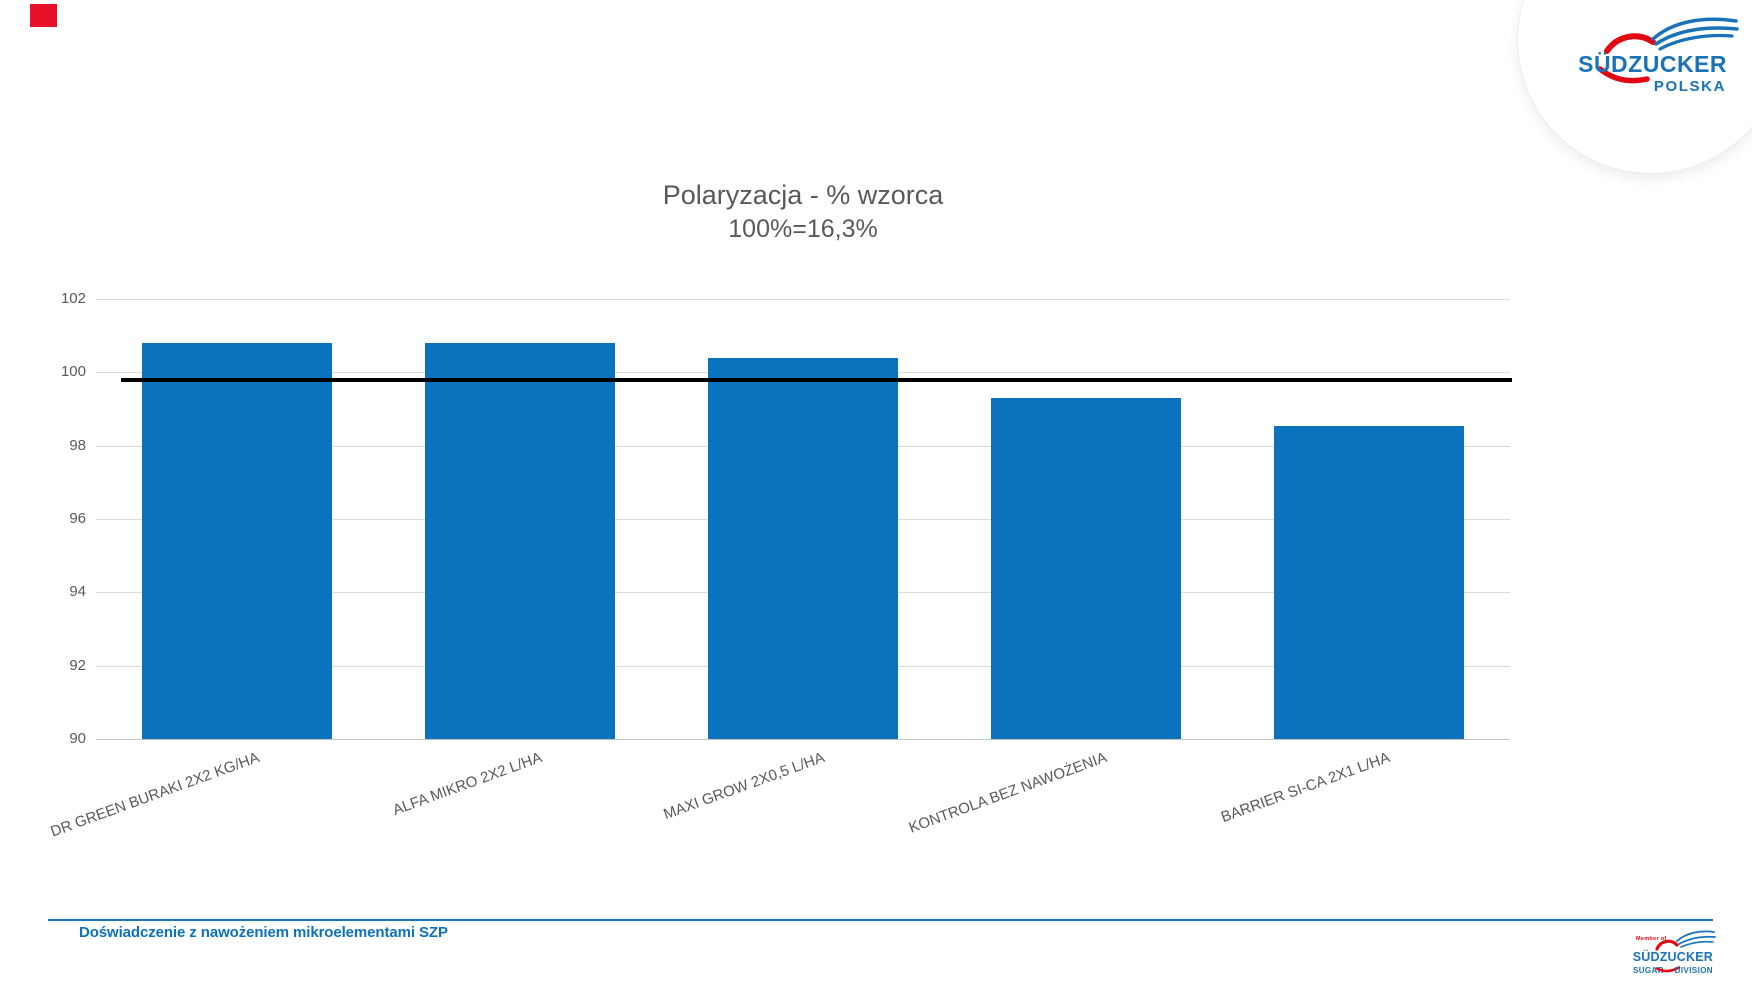  What do you see at coordinates (1651, 939) in the screenshot?
I see `member-of-label: Member of` at bounding box center [1651, 939].